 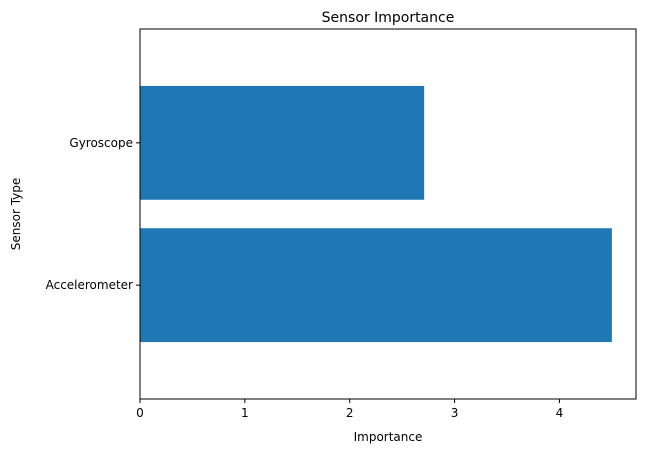 What do you see at coordinates (455, 413) in the screenshot?
I see `x-tick-label: 3` at bounding box center [455, 413].